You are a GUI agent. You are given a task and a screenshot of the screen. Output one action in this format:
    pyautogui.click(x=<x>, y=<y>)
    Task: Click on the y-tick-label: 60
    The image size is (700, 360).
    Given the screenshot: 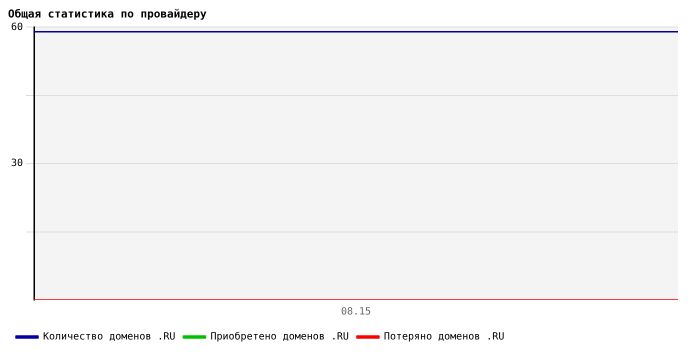 What is the action you would take?
    pyautogui.click(x=17, y=27)
    